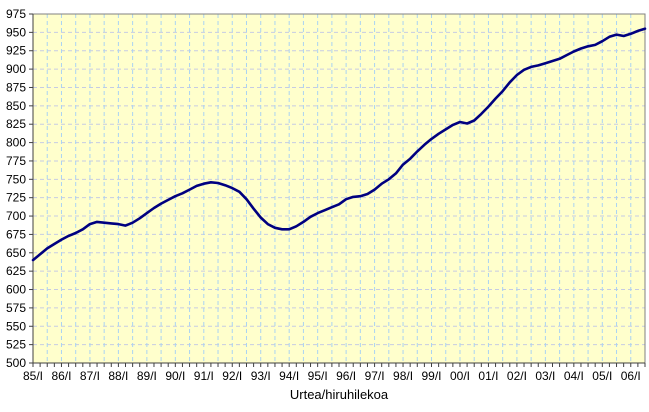 The image size is (649, 412). I want to click on x-tick-label: 88/I, so click(118, 376).